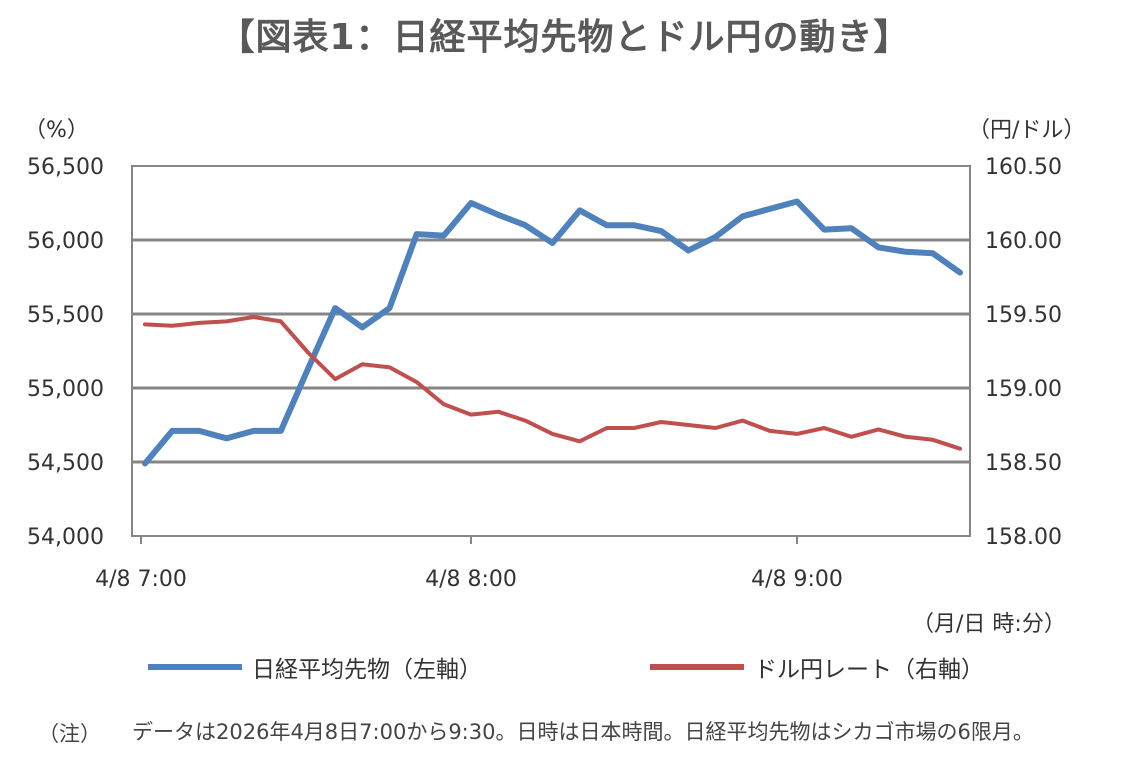  Describe the element at coordinates (1023, 315) in the screenshot. I see `right-axis-tick-label: 159.50` at that location.